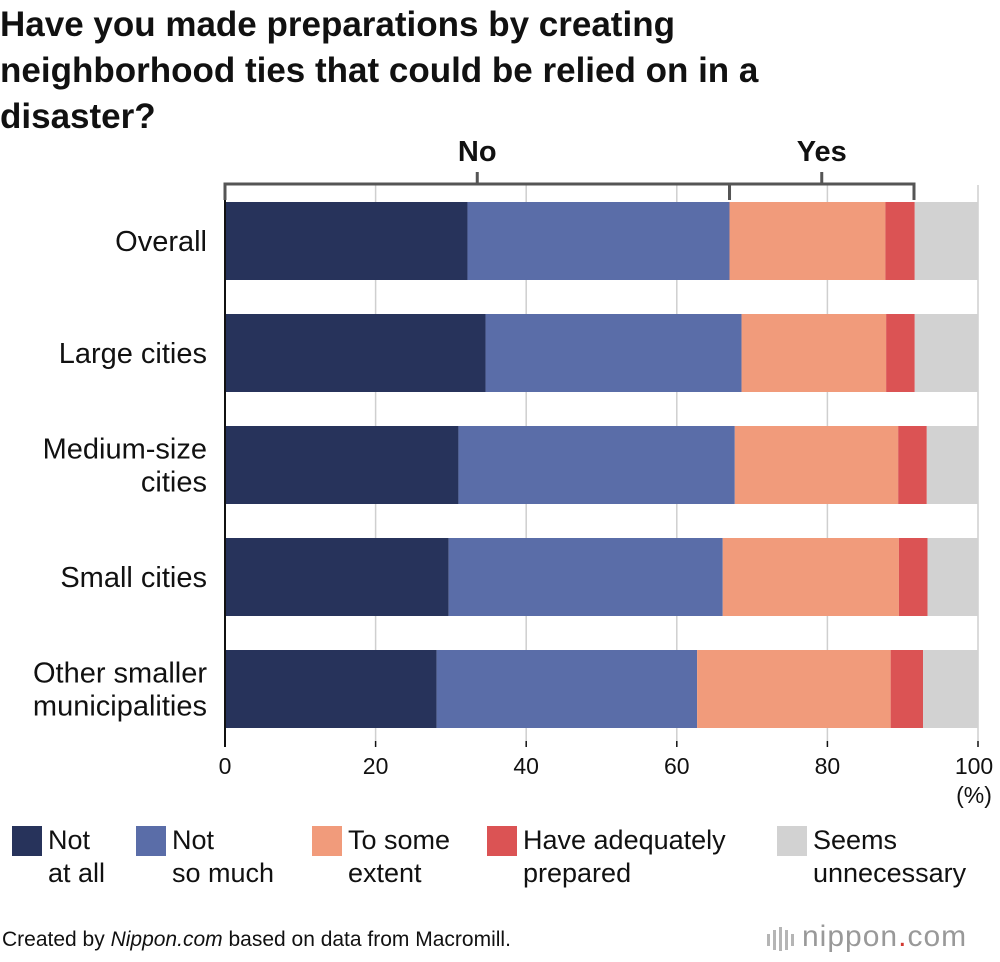 This screenshot has height=962, width=1000. What do you see at coordinates (225, 766) in the screenshot?
I see `x-tick-label-0: 0` at bounding box center [225, 766].